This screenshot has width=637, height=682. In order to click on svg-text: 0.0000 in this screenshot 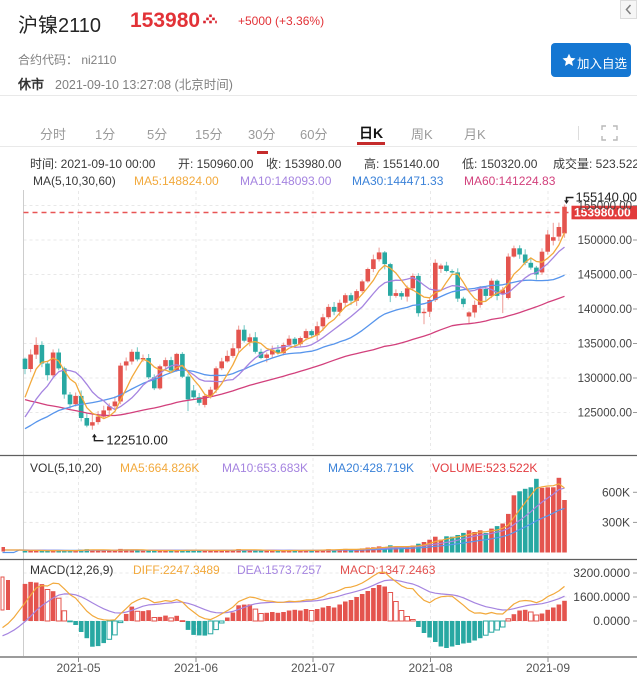, I will do `click(611, 621)`.